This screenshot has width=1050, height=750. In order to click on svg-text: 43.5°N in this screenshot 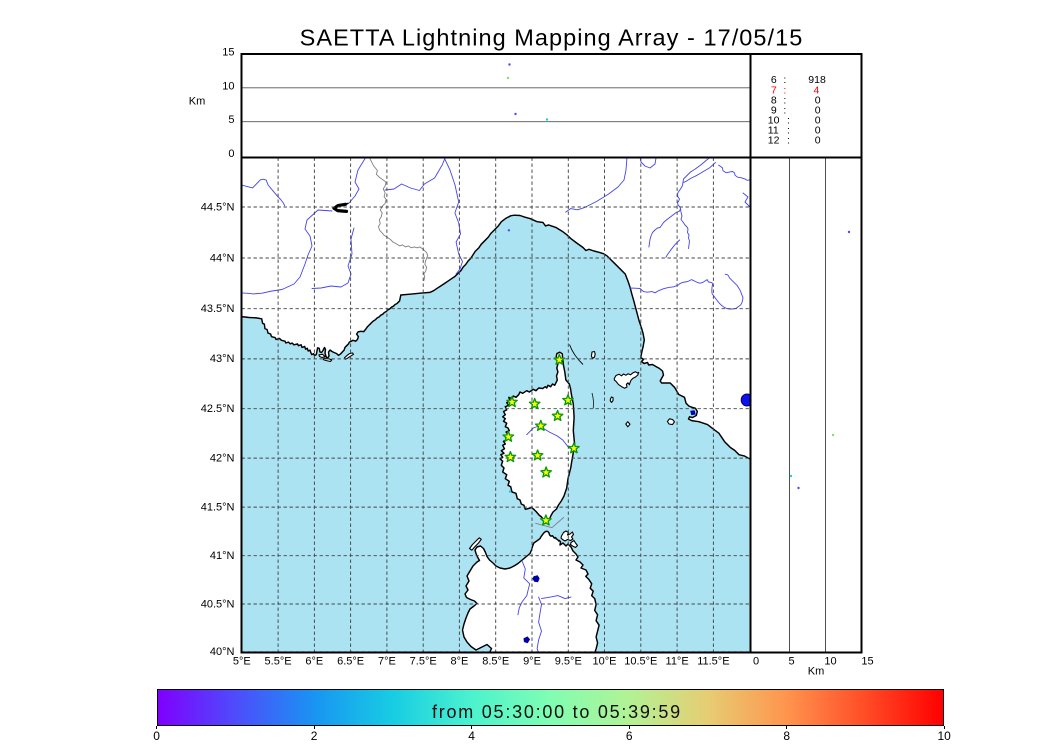, I will do `click(218, 309)`.